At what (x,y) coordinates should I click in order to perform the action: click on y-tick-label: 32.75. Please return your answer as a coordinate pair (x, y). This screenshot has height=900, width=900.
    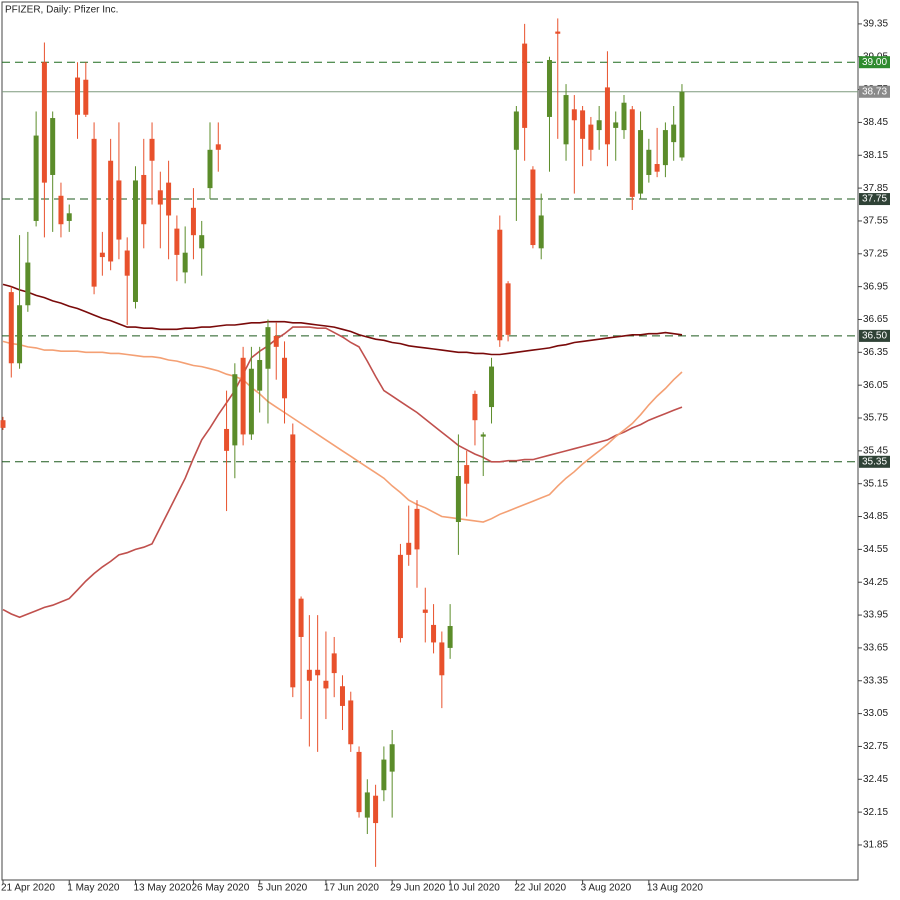
    Looking at the image, I should click on (875, 746).